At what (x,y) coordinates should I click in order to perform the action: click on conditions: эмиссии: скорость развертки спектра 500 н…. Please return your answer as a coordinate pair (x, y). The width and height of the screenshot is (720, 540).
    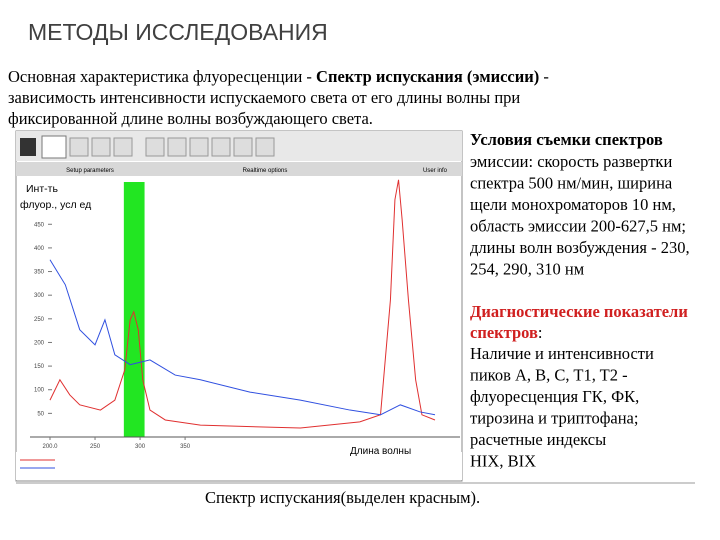
    Looking at the image, I should click on (580, 215).